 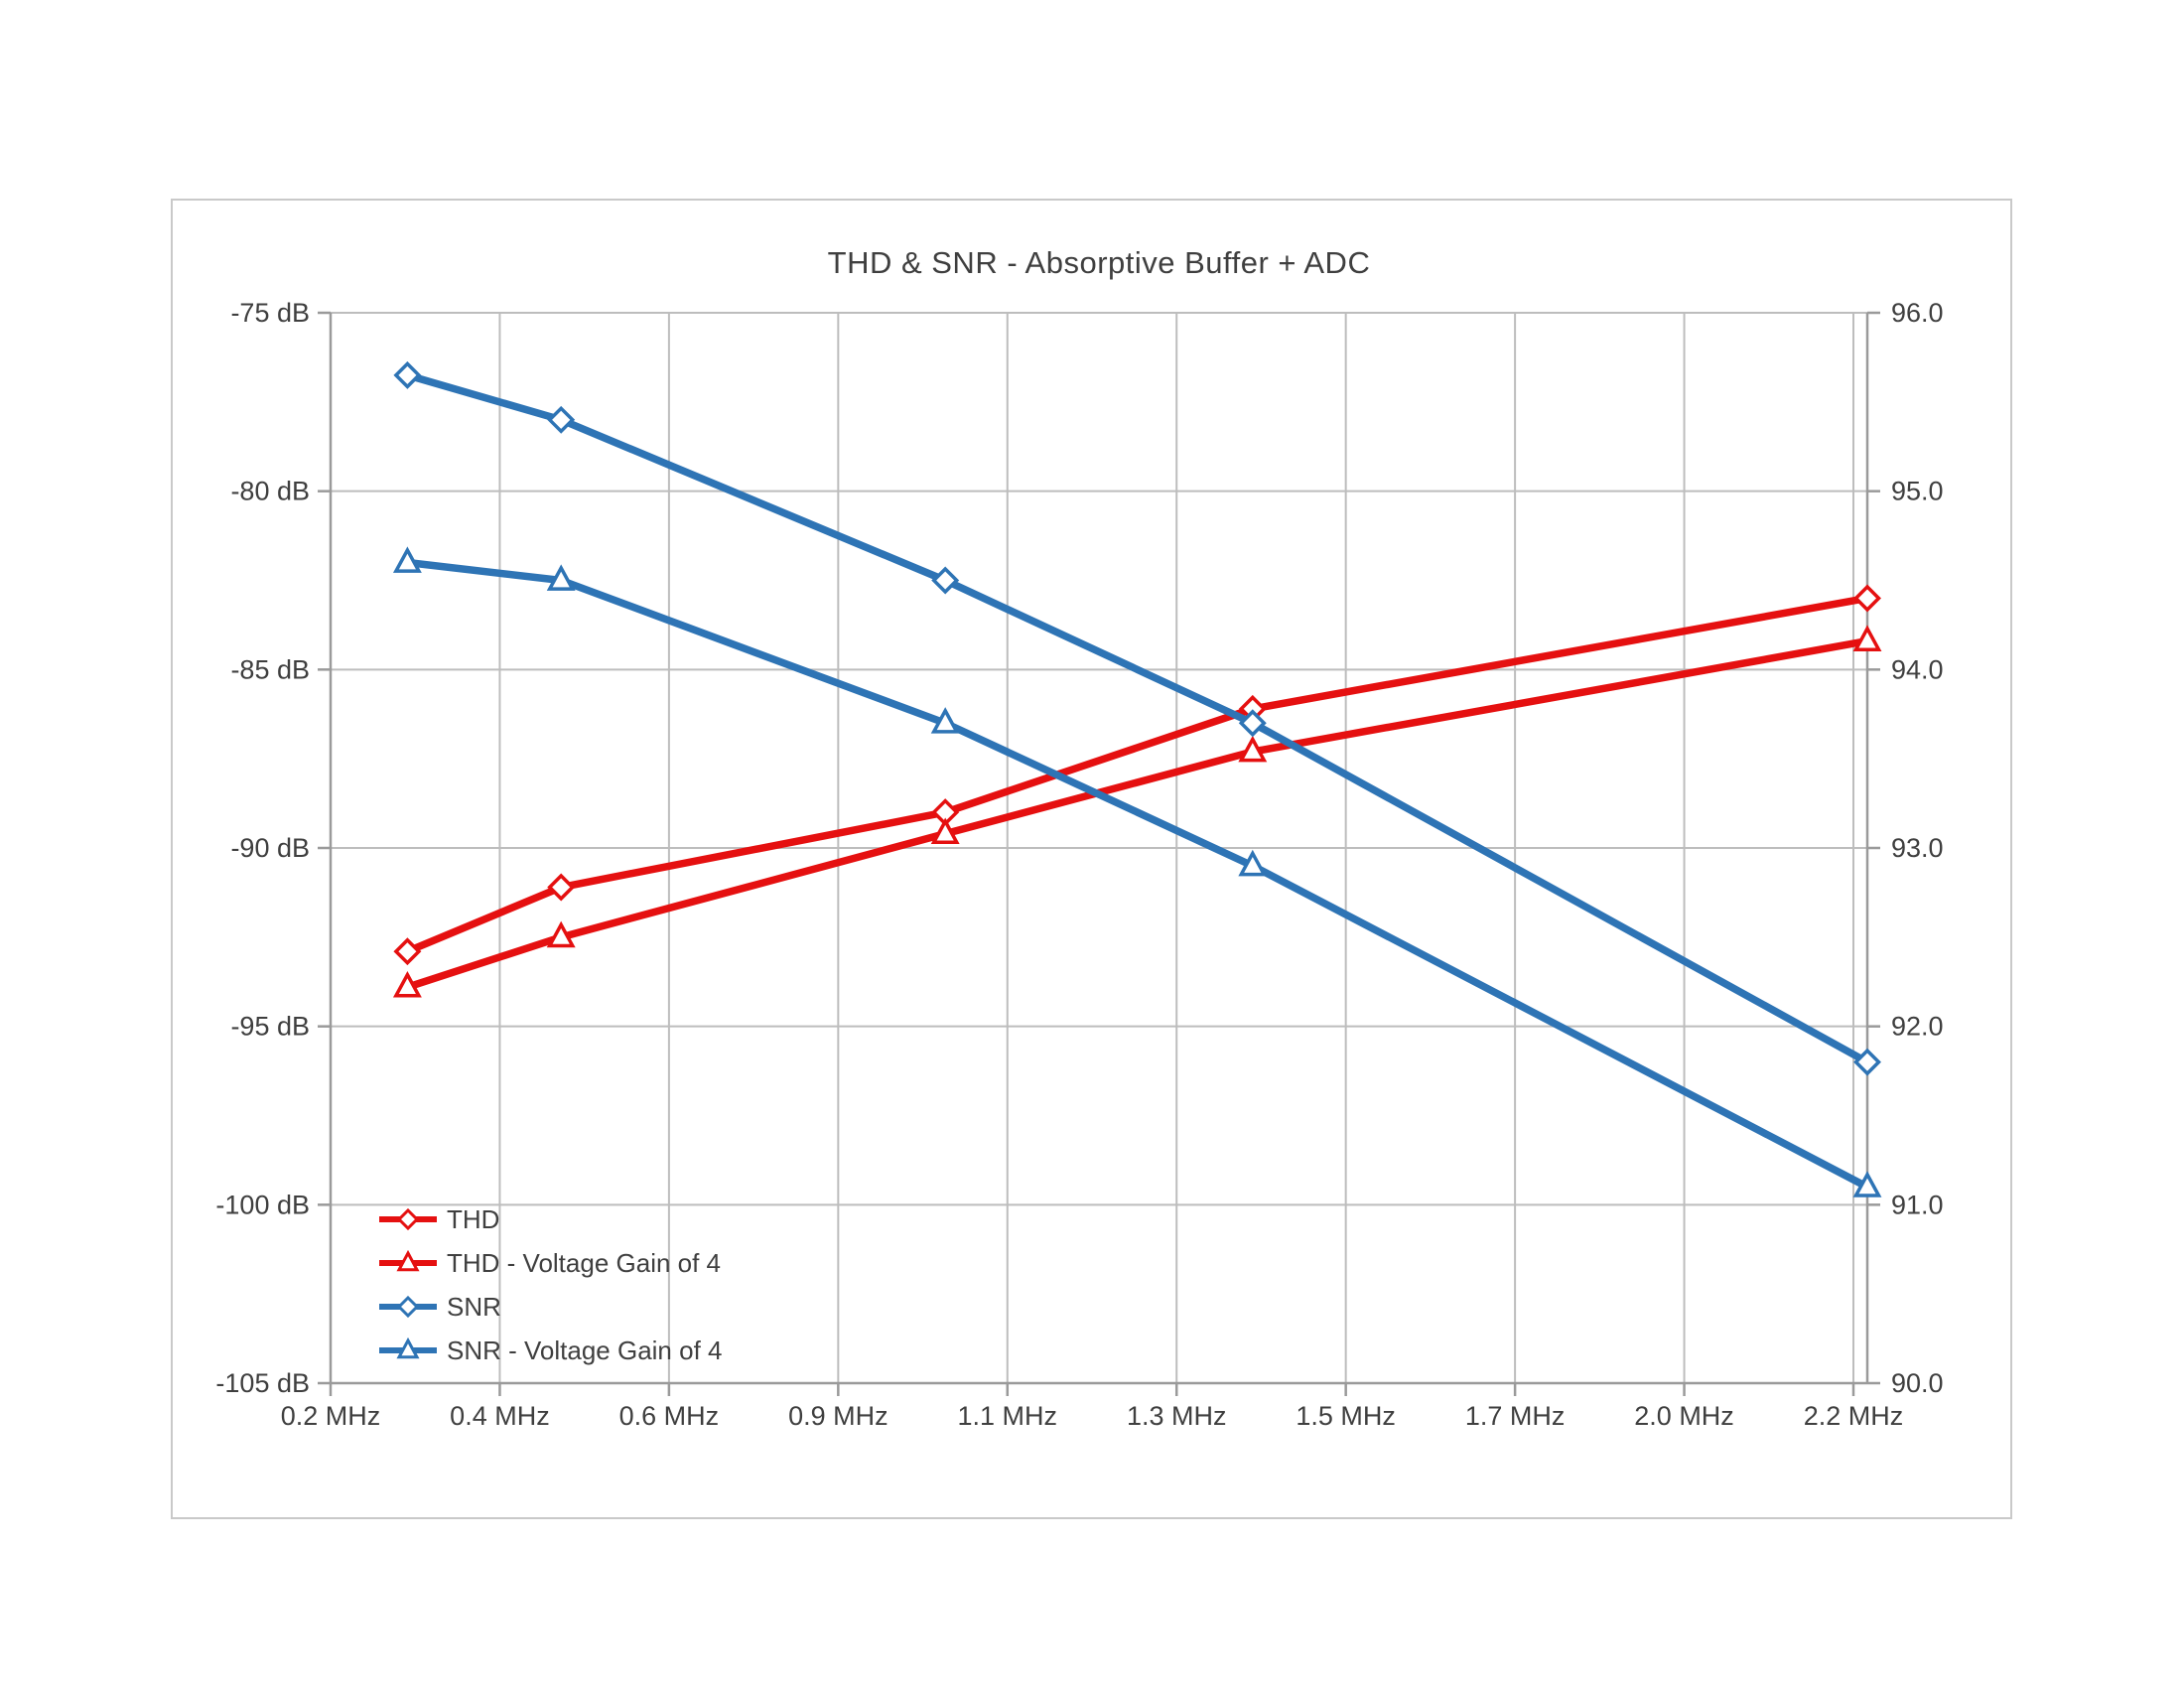 I want to click on y-right-tick-label: 96.0, so click(x=1917, y=313).